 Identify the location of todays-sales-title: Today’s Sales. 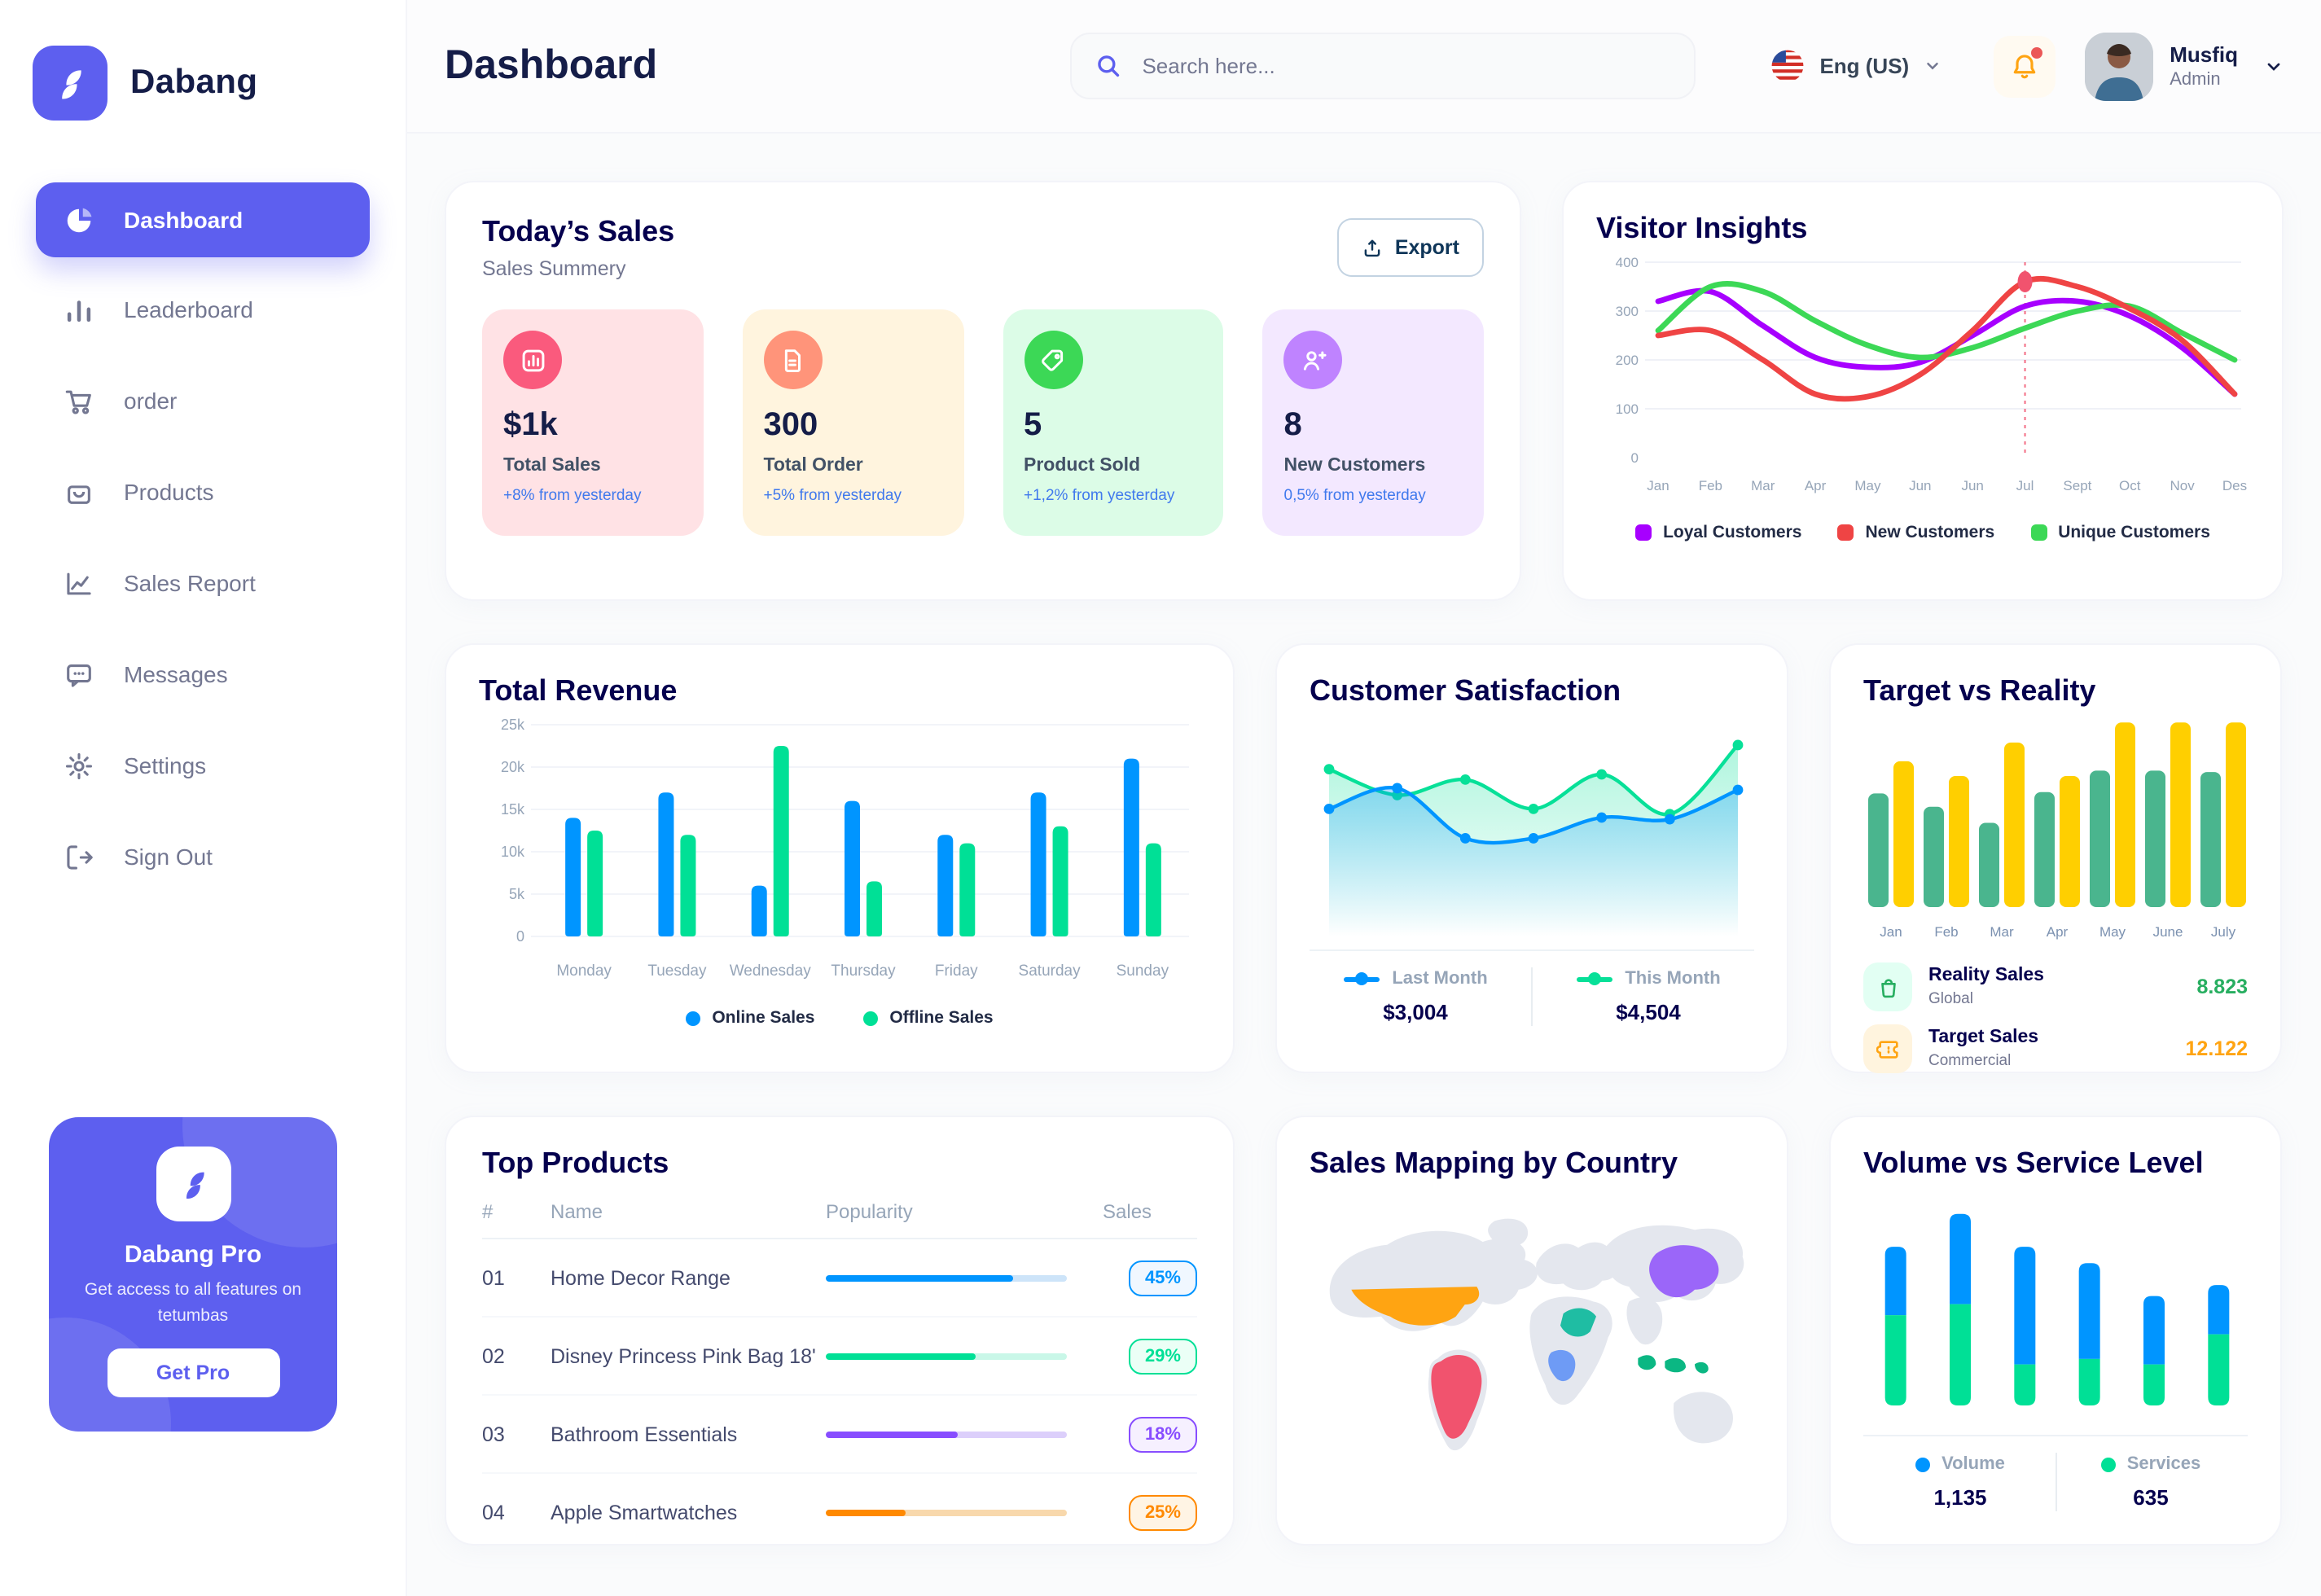
(578, 232).